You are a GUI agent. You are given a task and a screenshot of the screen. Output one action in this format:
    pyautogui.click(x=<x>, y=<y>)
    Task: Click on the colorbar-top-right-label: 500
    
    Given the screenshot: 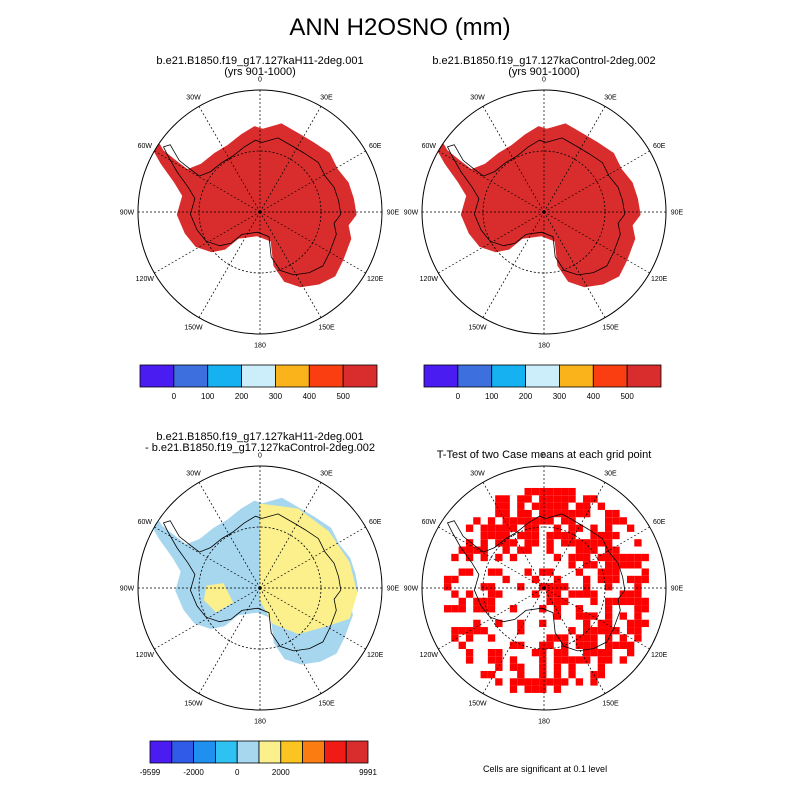 What is the action you would take?
    pyautogui.click(x=627, y=396)
    